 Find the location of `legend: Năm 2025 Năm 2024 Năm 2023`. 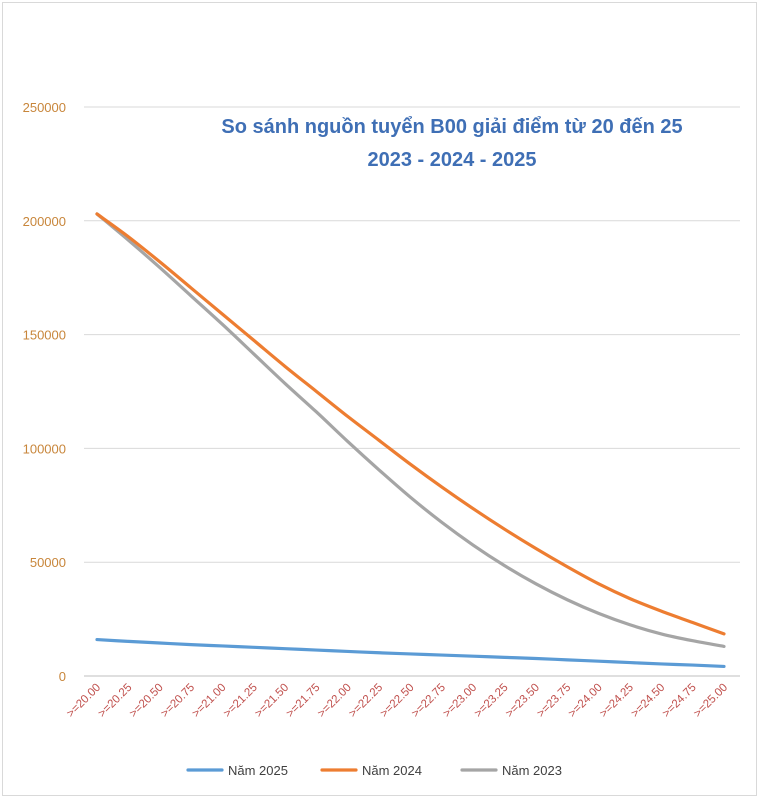

legend: Năm 2025 Năm 2024 Năm 2023 is located at coordinates (374, 770).